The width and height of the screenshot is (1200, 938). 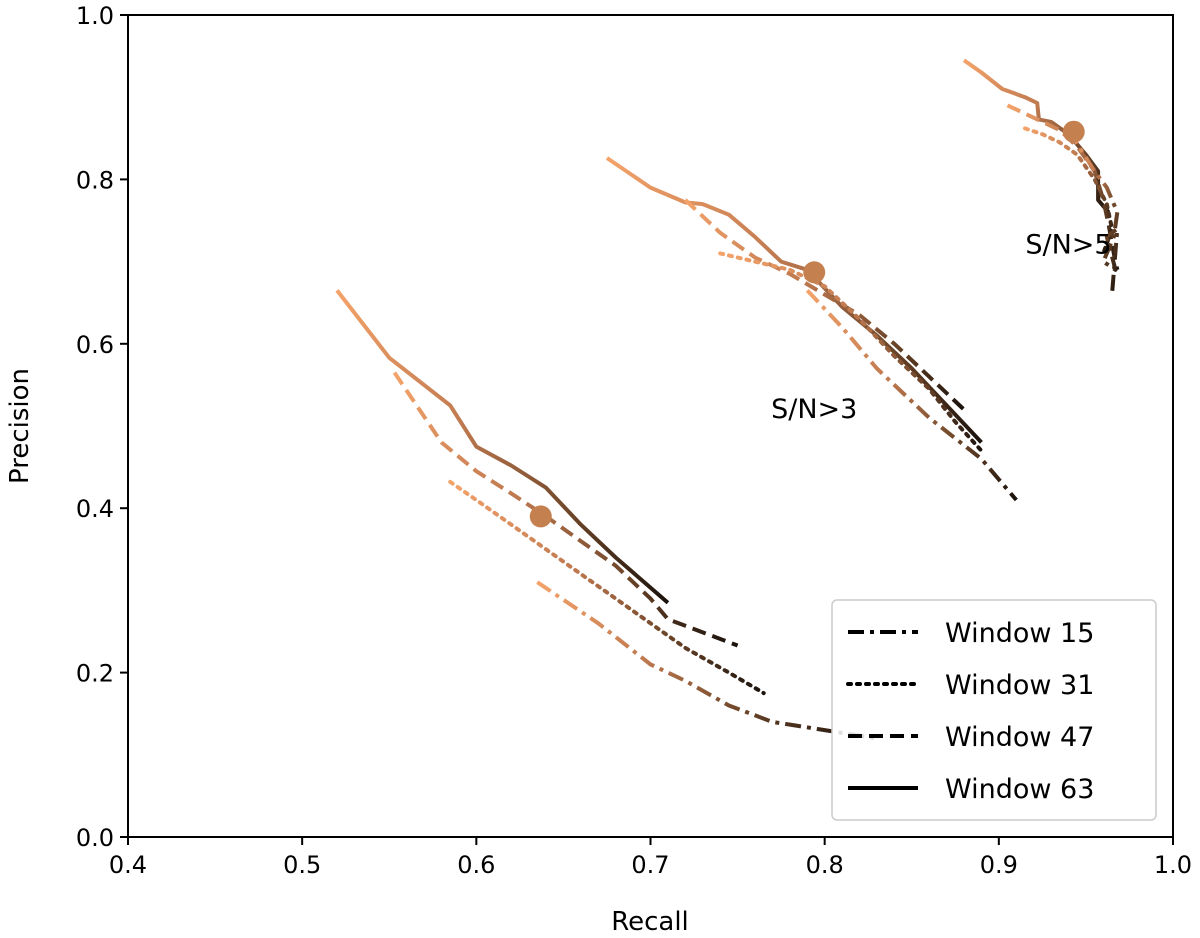 I want to click on series-line-sn1-solid, so click(x=502, y=447).